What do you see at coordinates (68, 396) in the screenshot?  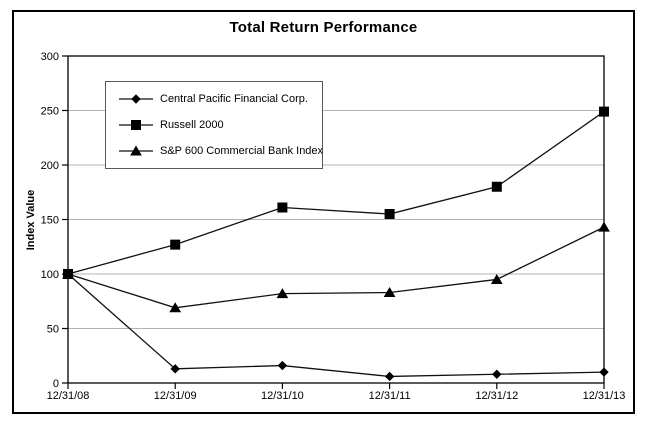 I see `x-tick-label: 12/31/08` at bounding box center [68, 396].